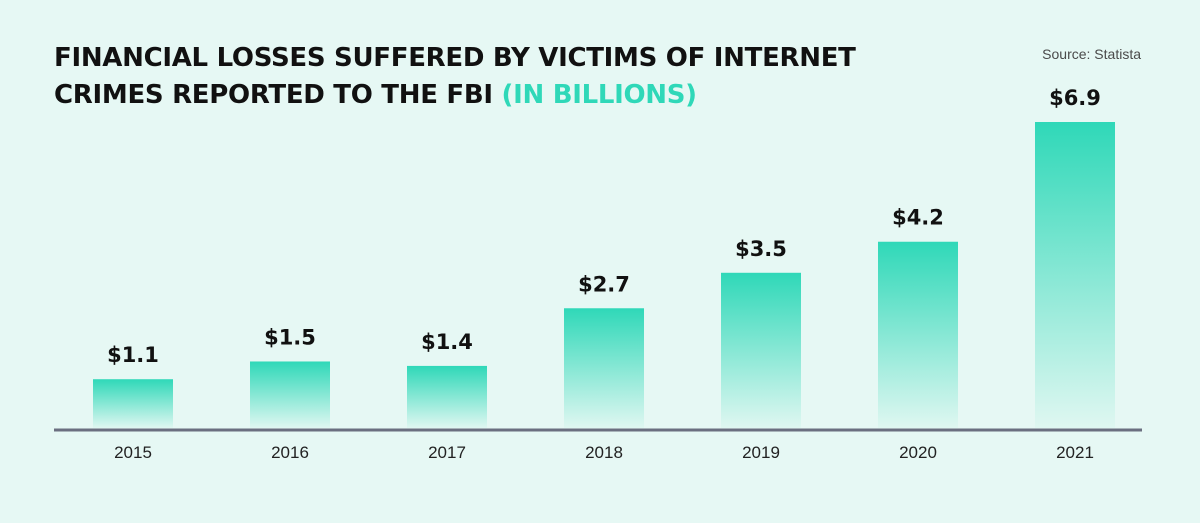  Describe the element at coordinates (761, 249) in the screenshot. I see `value-label-2019: $3.5` at that location.